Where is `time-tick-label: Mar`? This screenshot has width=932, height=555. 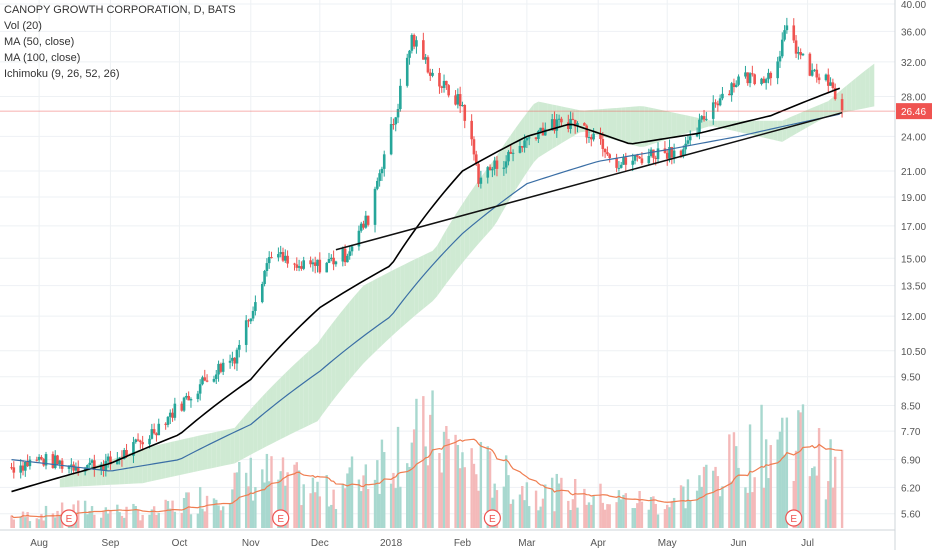
time-tick-label: Mar is located at coordinates (527, 543).